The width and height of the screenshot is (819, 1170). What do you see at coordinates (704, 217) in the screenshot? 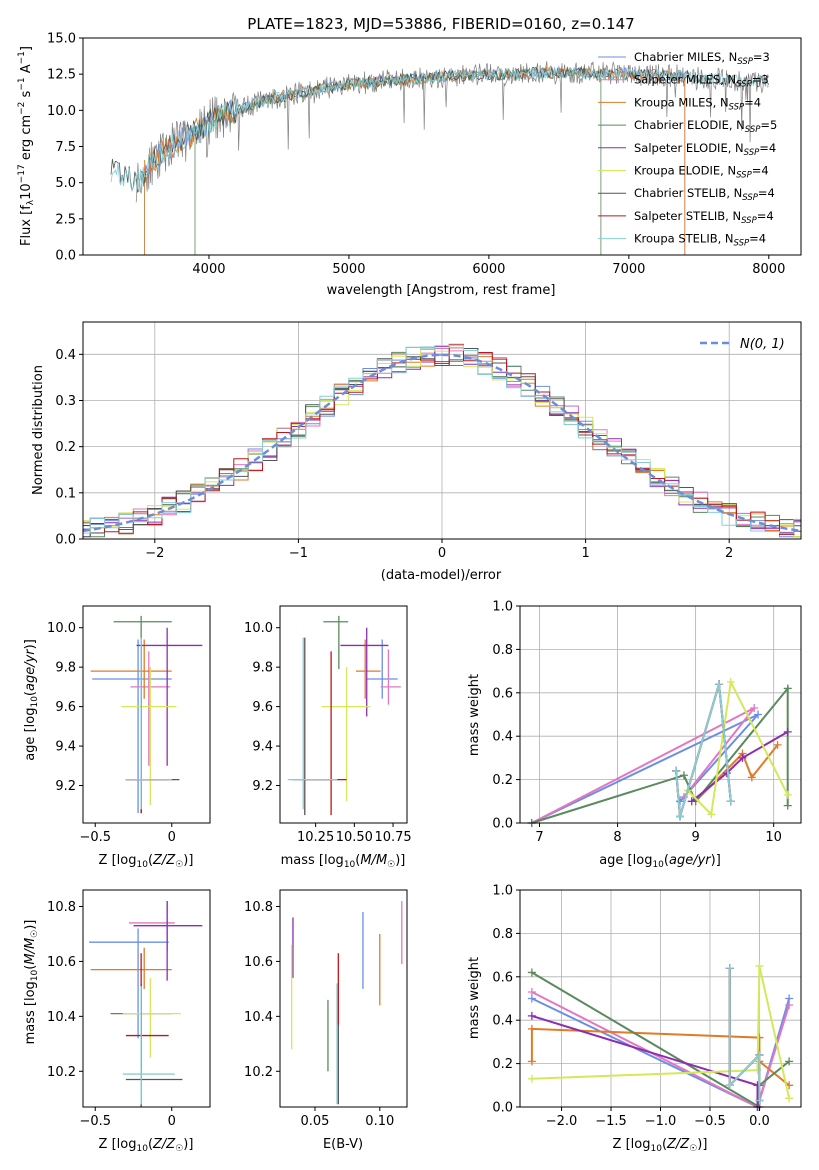
I see `legend-entry: Salpeter STELIB, NSSP=4` at bounding box center [704, 217].